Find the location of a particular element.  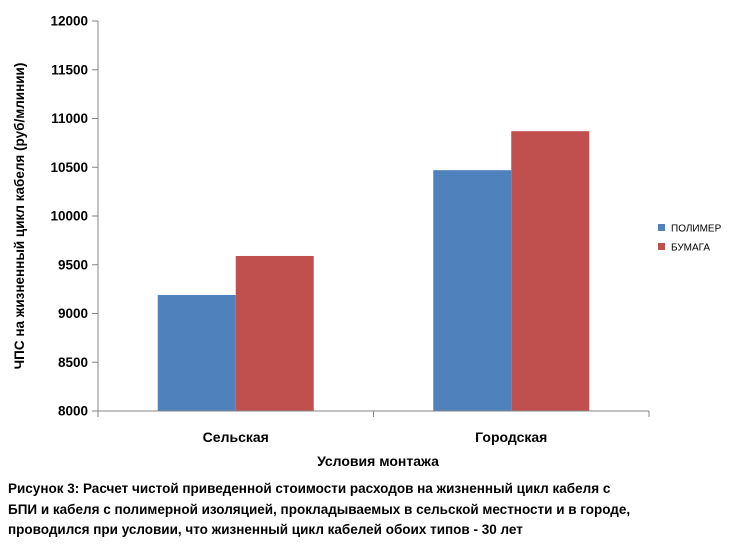

x-category-label: Городская is located at coordinates (511, 437).